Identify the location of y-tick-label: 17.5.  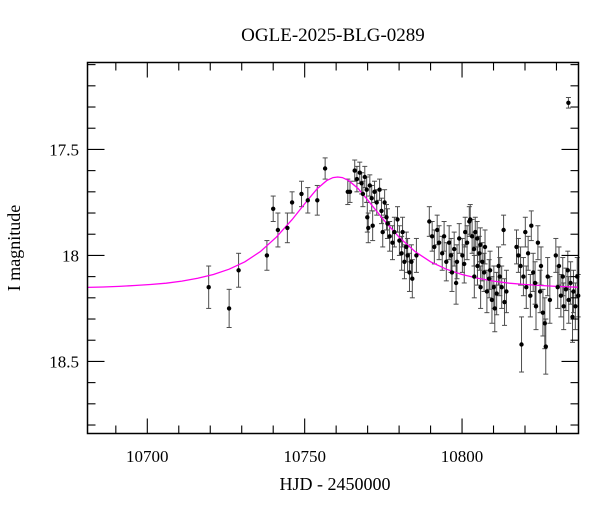
(64, 149).